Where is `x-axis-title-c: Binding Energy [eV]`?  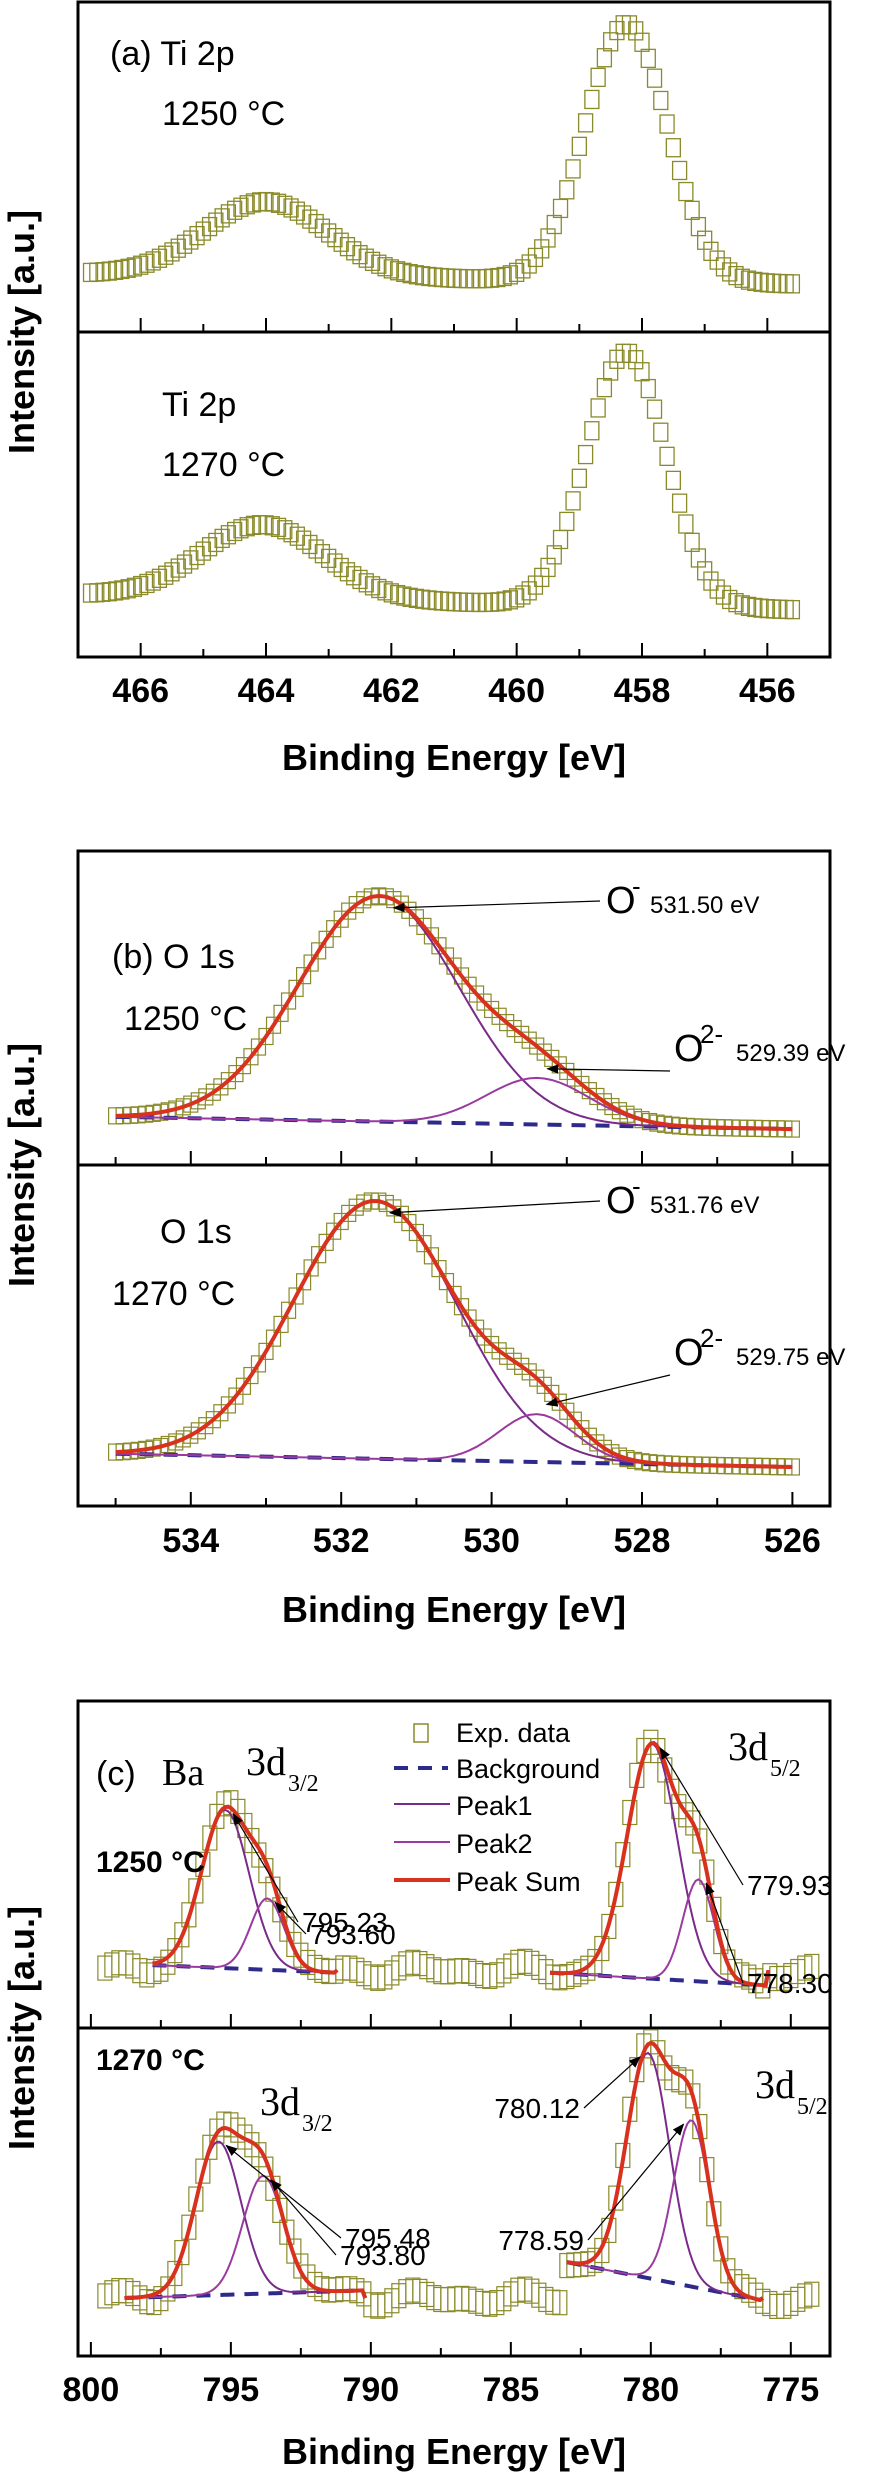
x-axis-title-c: Binding Energy [eV] is located at coordinates (454, 2451).